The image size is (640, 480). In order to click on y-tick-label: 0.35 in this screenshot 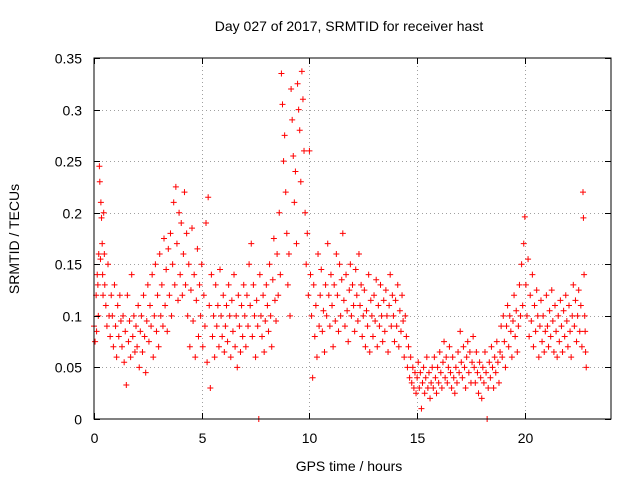, I will do `click(68, 59)`.